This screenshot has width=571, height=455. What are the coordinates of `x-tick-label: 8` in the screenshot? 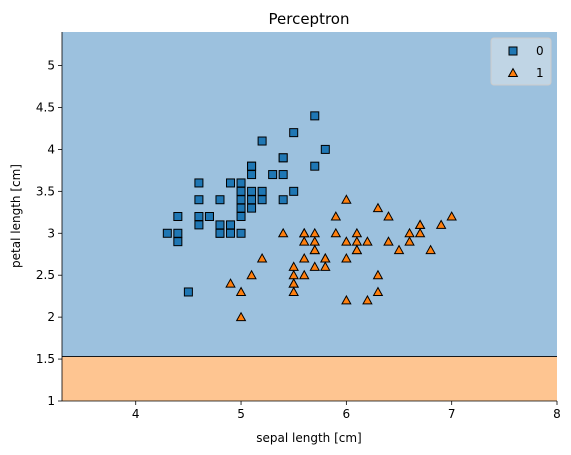 It's located at (557, 414).